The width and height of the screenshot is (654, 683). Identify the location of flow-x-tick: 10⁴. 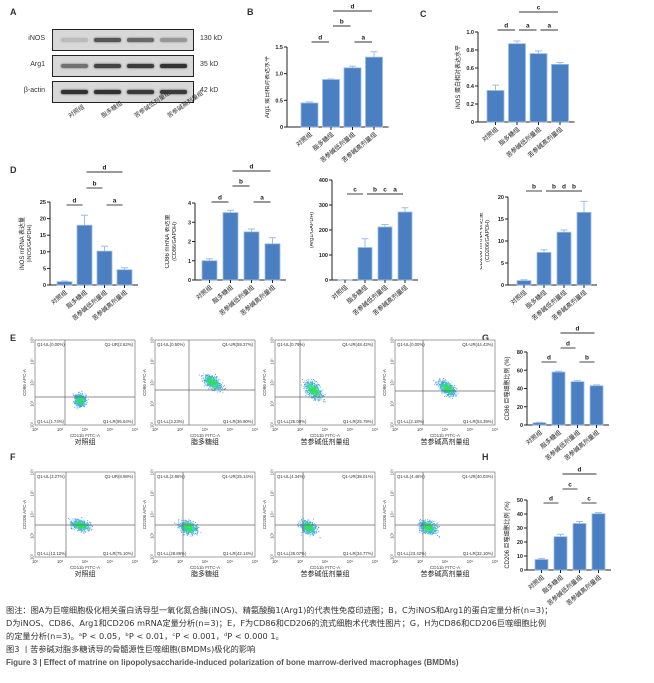
(445, 429).